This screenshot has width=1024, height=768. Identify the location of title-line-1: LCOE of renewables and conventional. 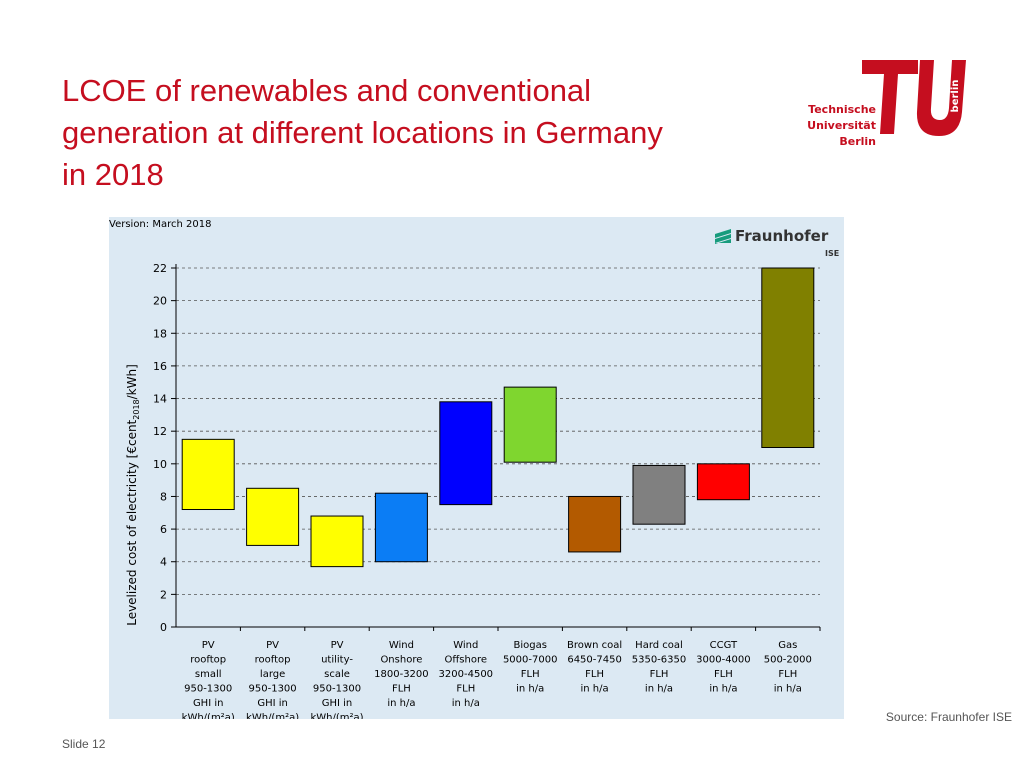
(327, 90).